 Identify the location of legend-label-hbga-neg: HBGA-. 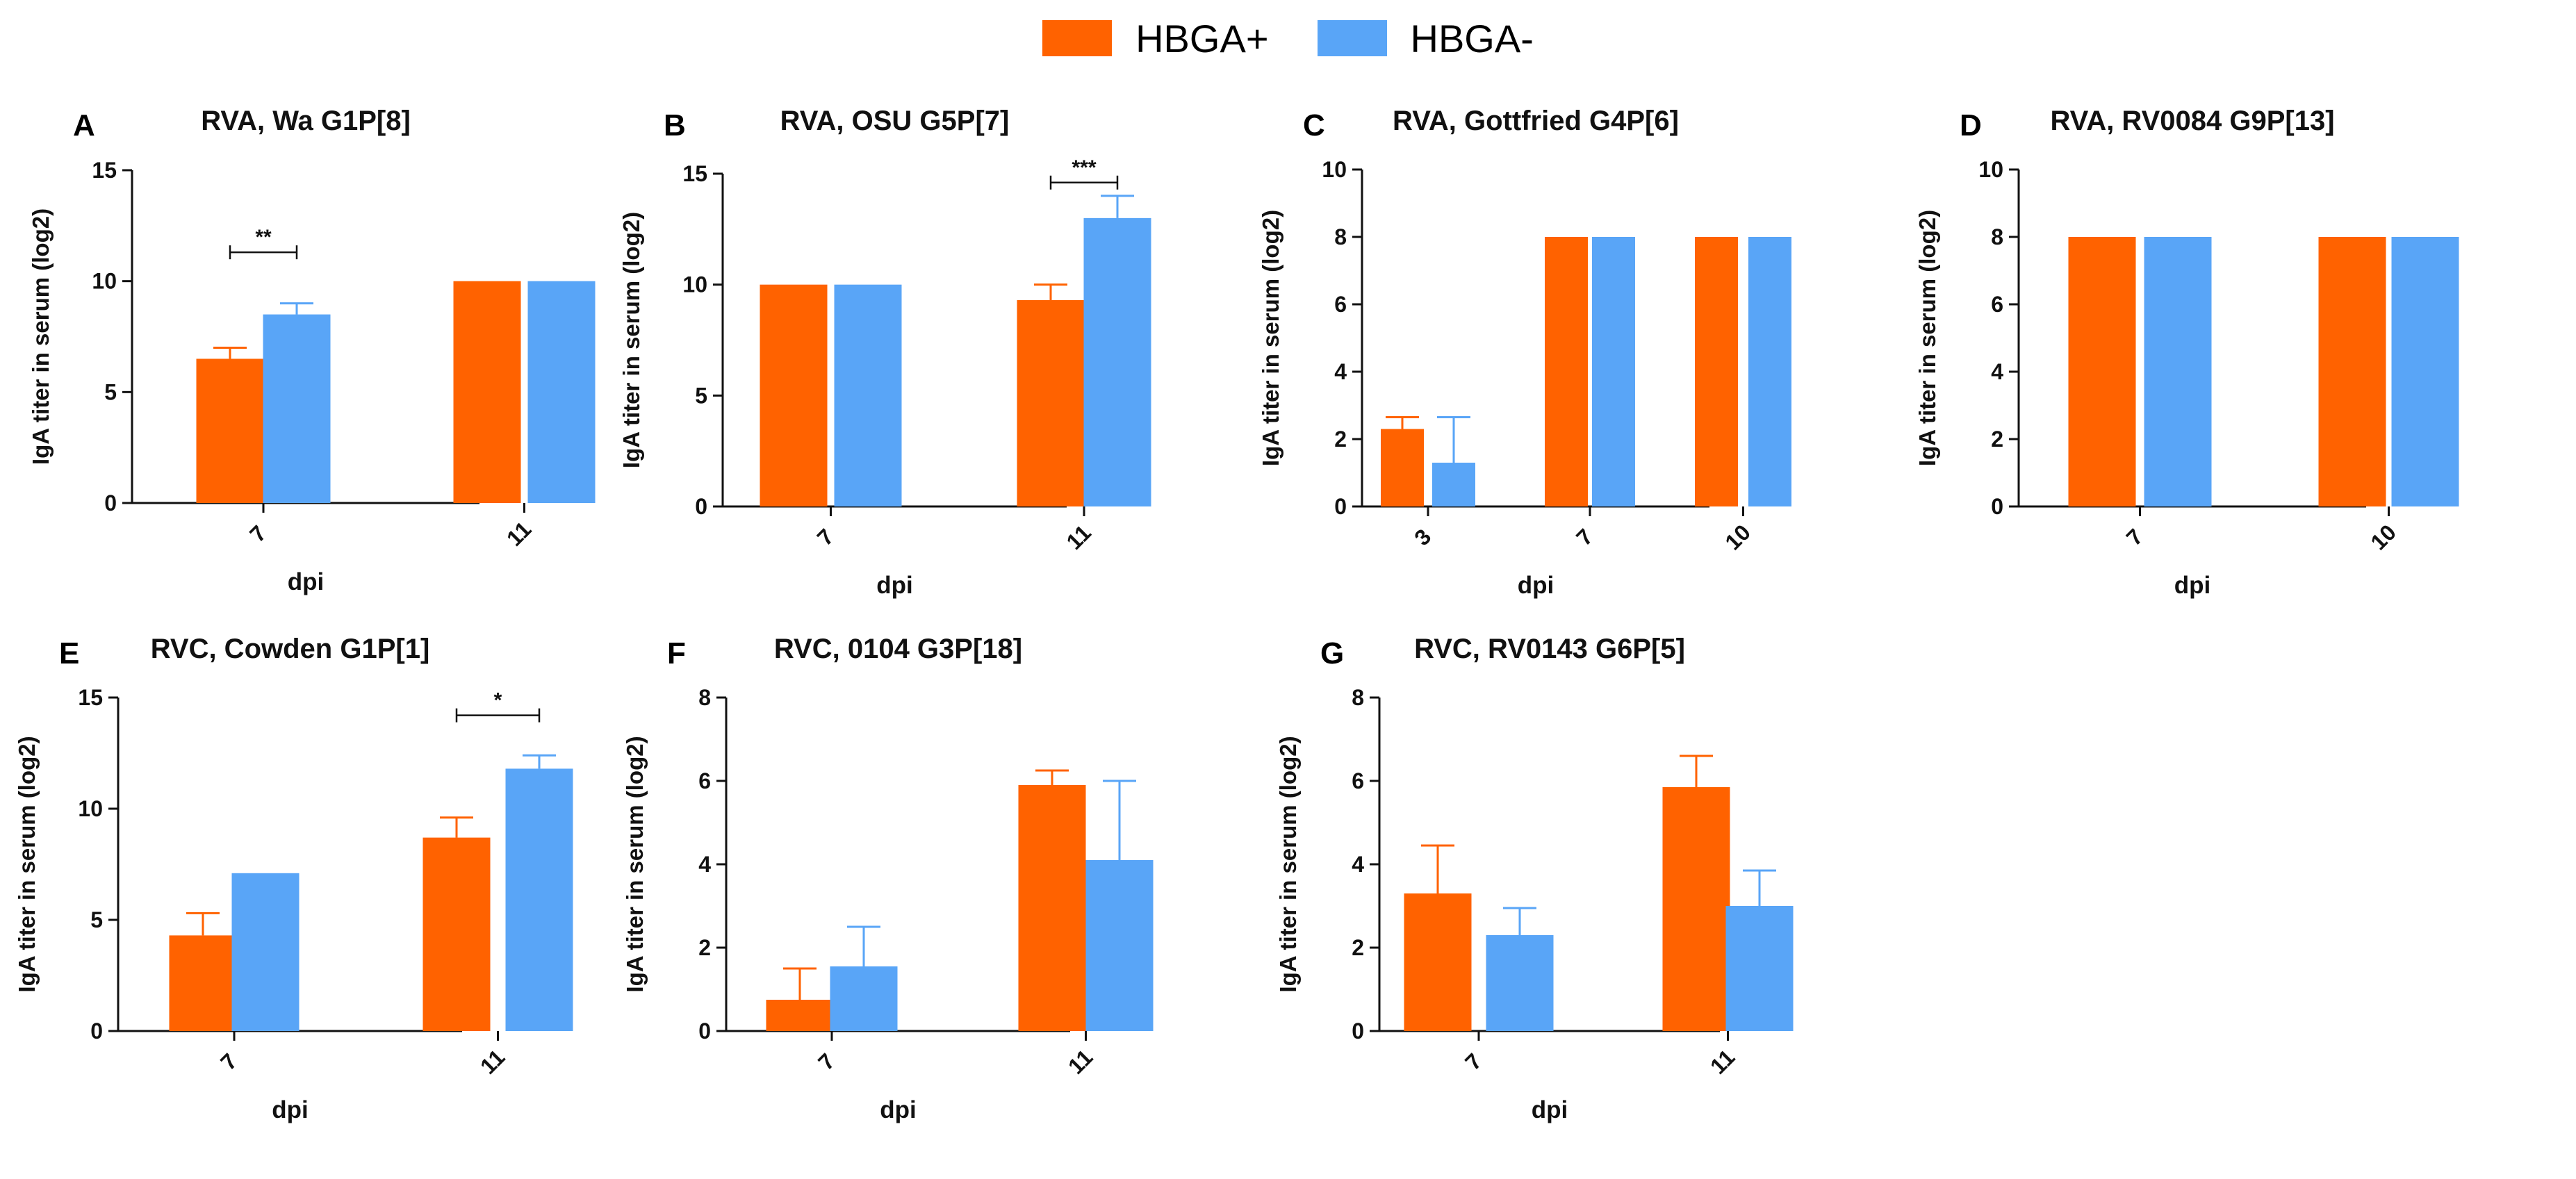
(1472, 38).